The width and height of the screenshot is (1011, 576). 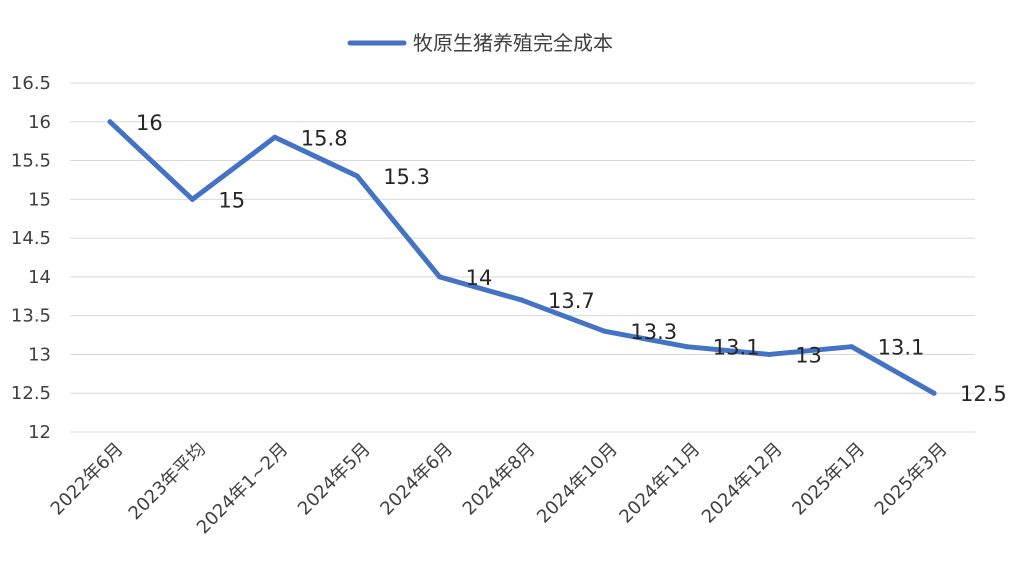 I want to click on data-label: 15, so click(x=231, y=200).